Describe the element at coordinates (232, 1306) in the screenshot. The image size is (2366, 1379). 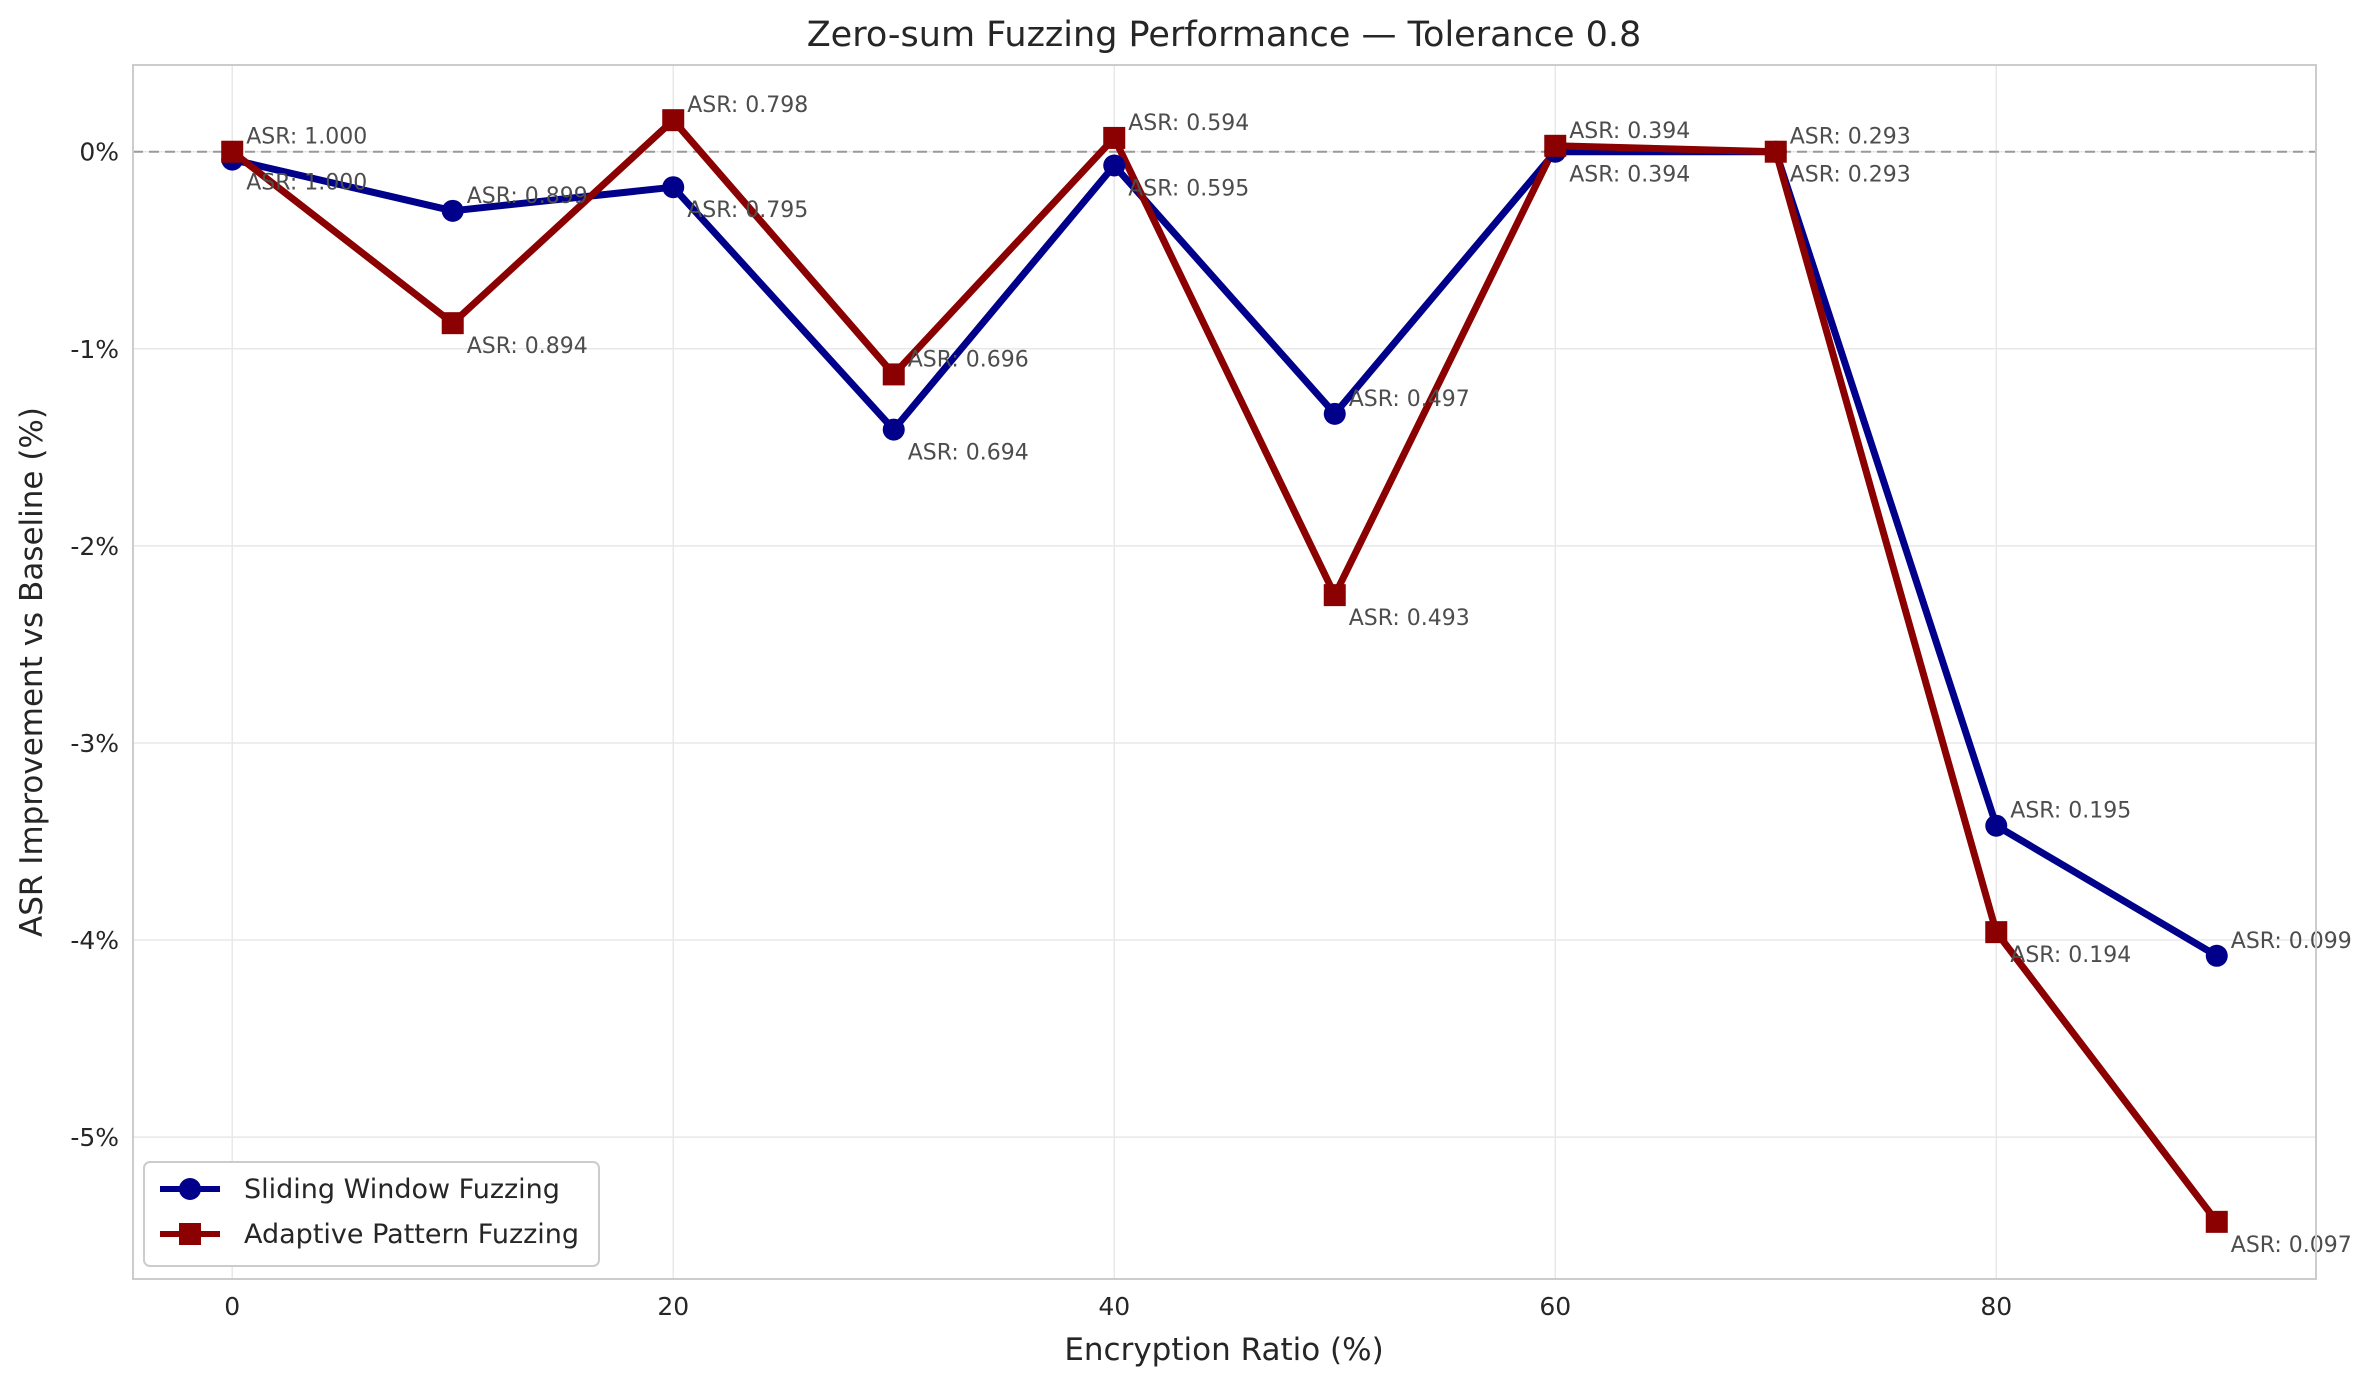
I see `x-tick-label: 0` at that location.